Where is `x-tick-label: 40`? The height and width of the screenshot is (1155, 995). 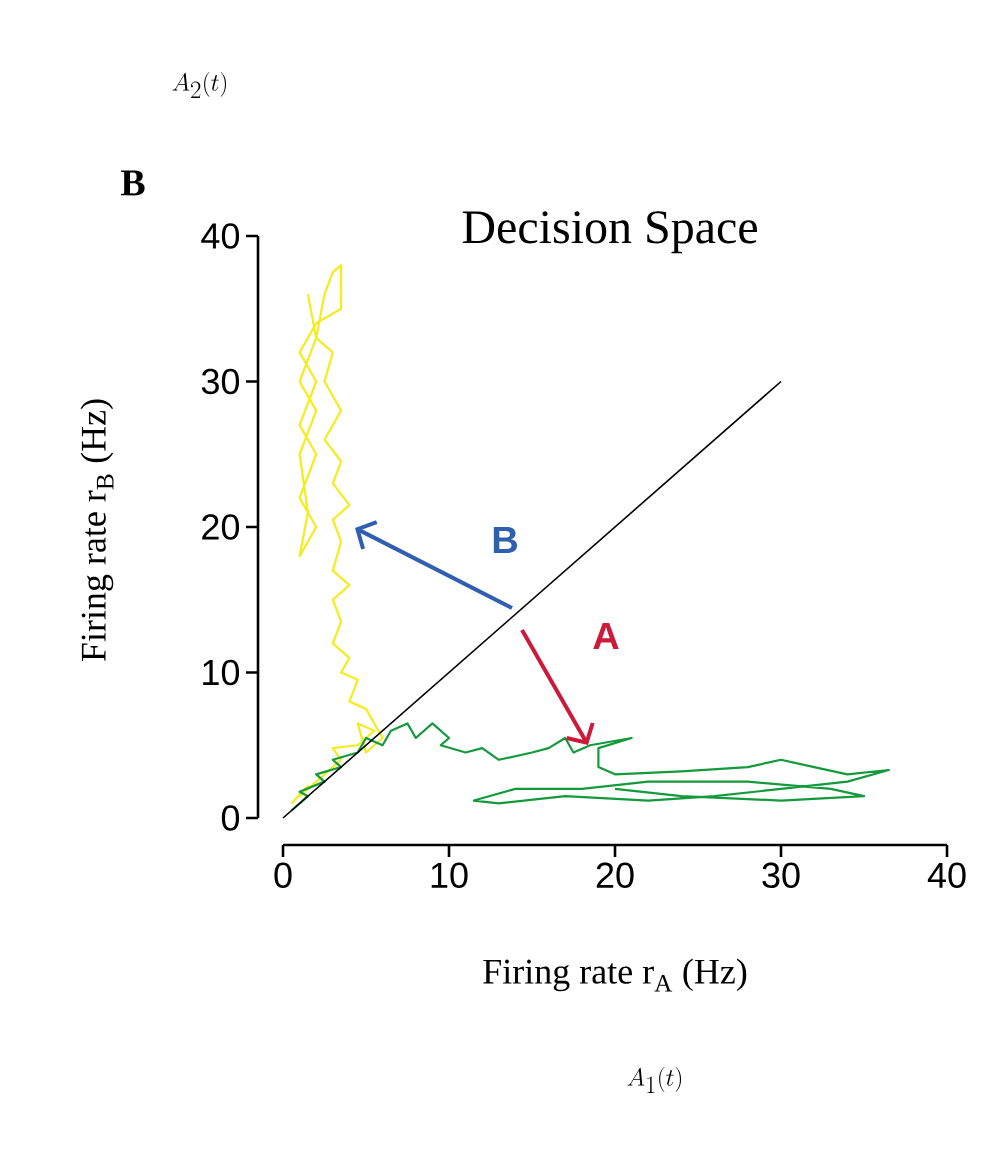
x-tick-label: 40 is located at coordinates (946, 875).